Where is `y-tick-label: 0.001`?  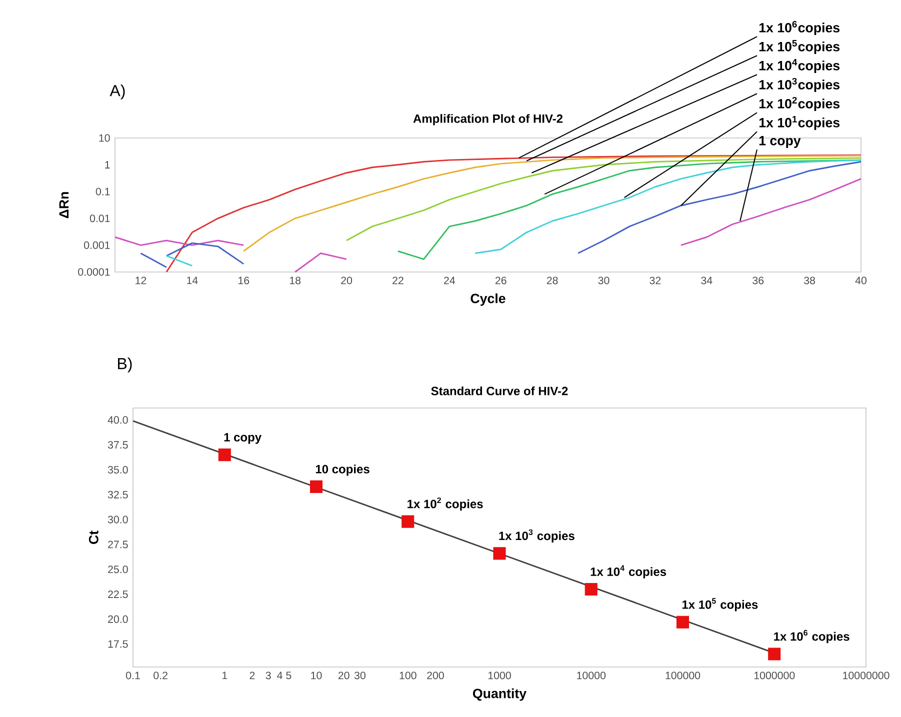 y-tick-label: 0.001 is located at coordinates (97, 245).